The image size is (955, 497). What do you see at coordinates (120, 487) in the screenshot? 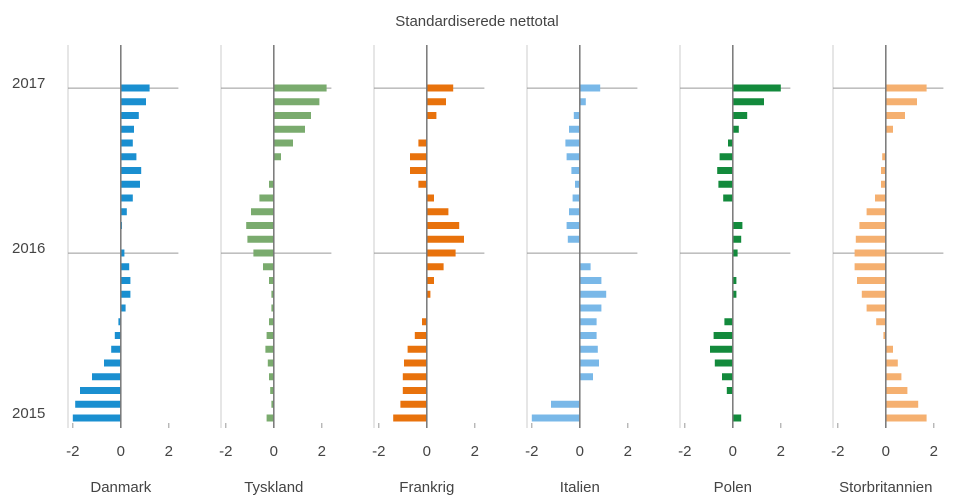
I see `panel-label: Danmark` at bounding box center [120, 487].